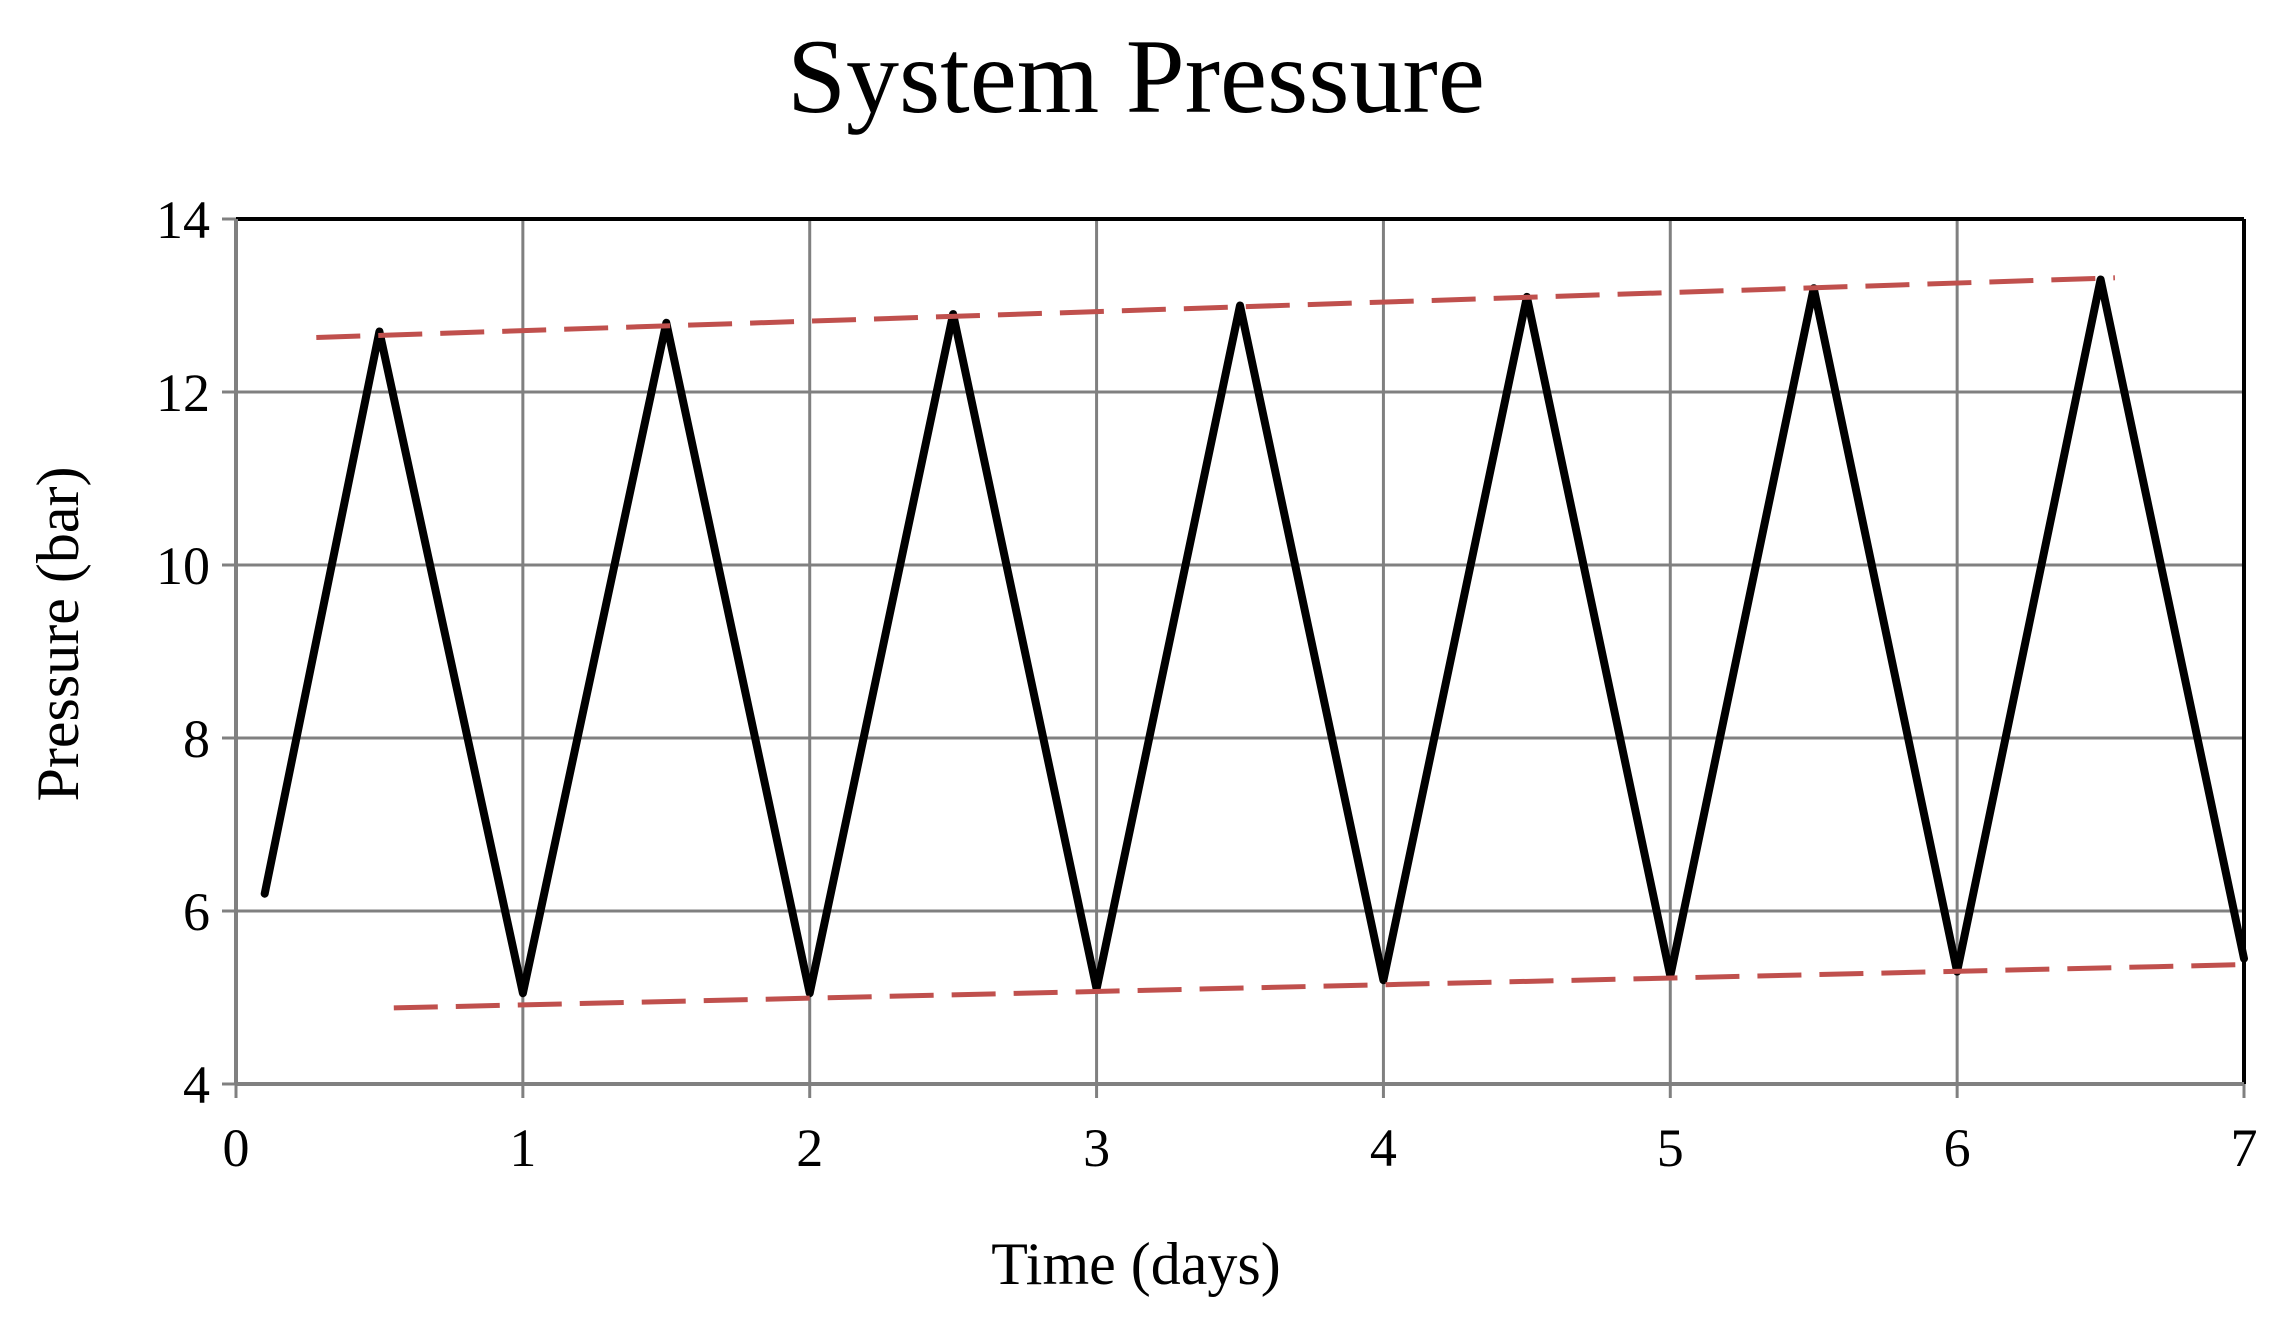 The image size is (2281, 1321). Describe the element at coordinates (236, 1148) in the screenshot. I see `x-tick-label-0: 0` at that location.